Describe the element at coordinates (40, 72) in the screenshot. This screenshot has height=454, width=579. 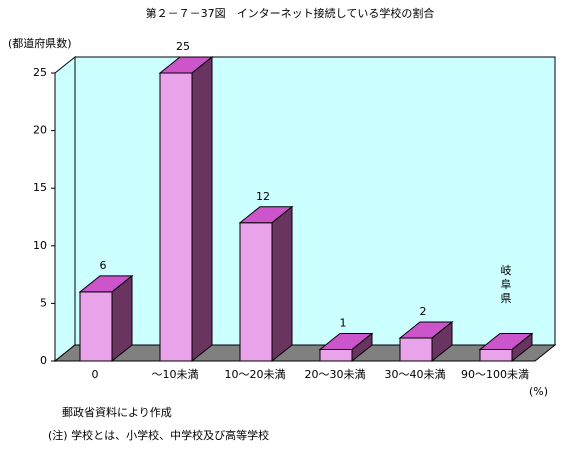
I see `y-tick-label: 25` at that location.